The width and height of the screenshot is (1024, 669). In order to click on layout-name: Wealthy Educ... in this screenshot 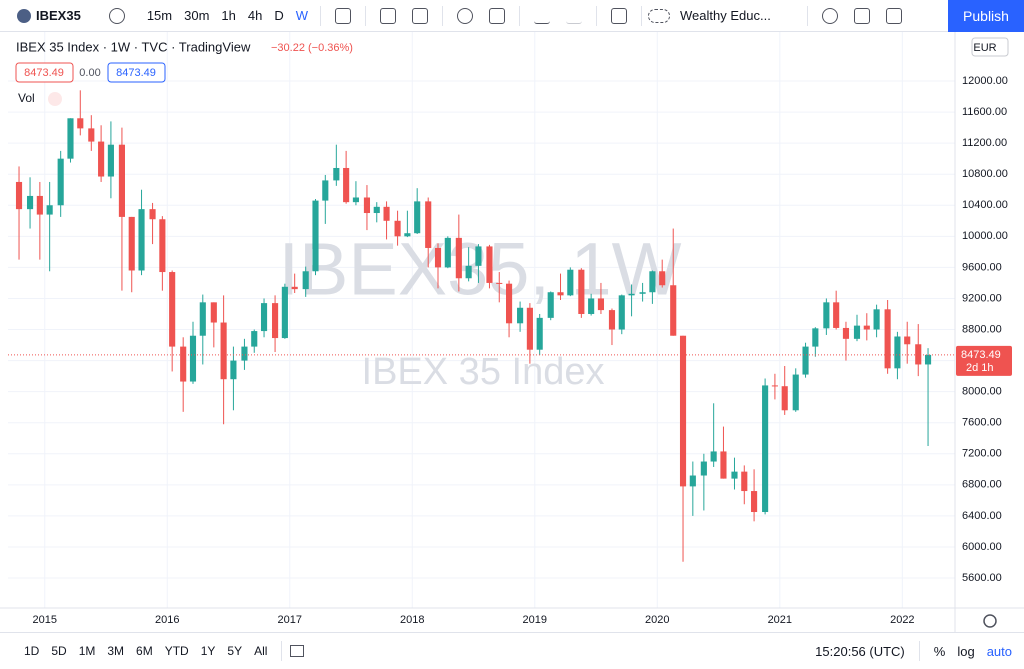, I will do `click(725, 15)`.